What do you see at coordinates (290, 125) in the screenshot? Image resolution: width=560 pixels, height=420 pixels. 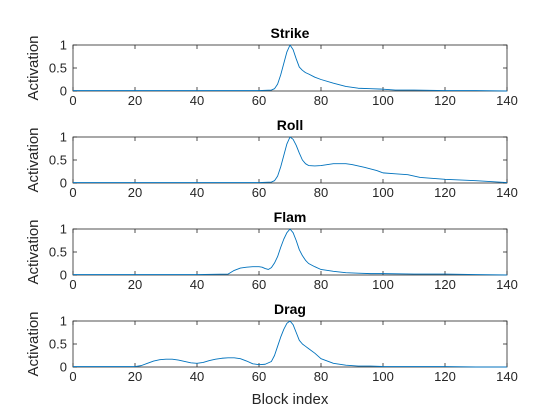 I see `panel-title: Roll` at bounding box center [290, 125].